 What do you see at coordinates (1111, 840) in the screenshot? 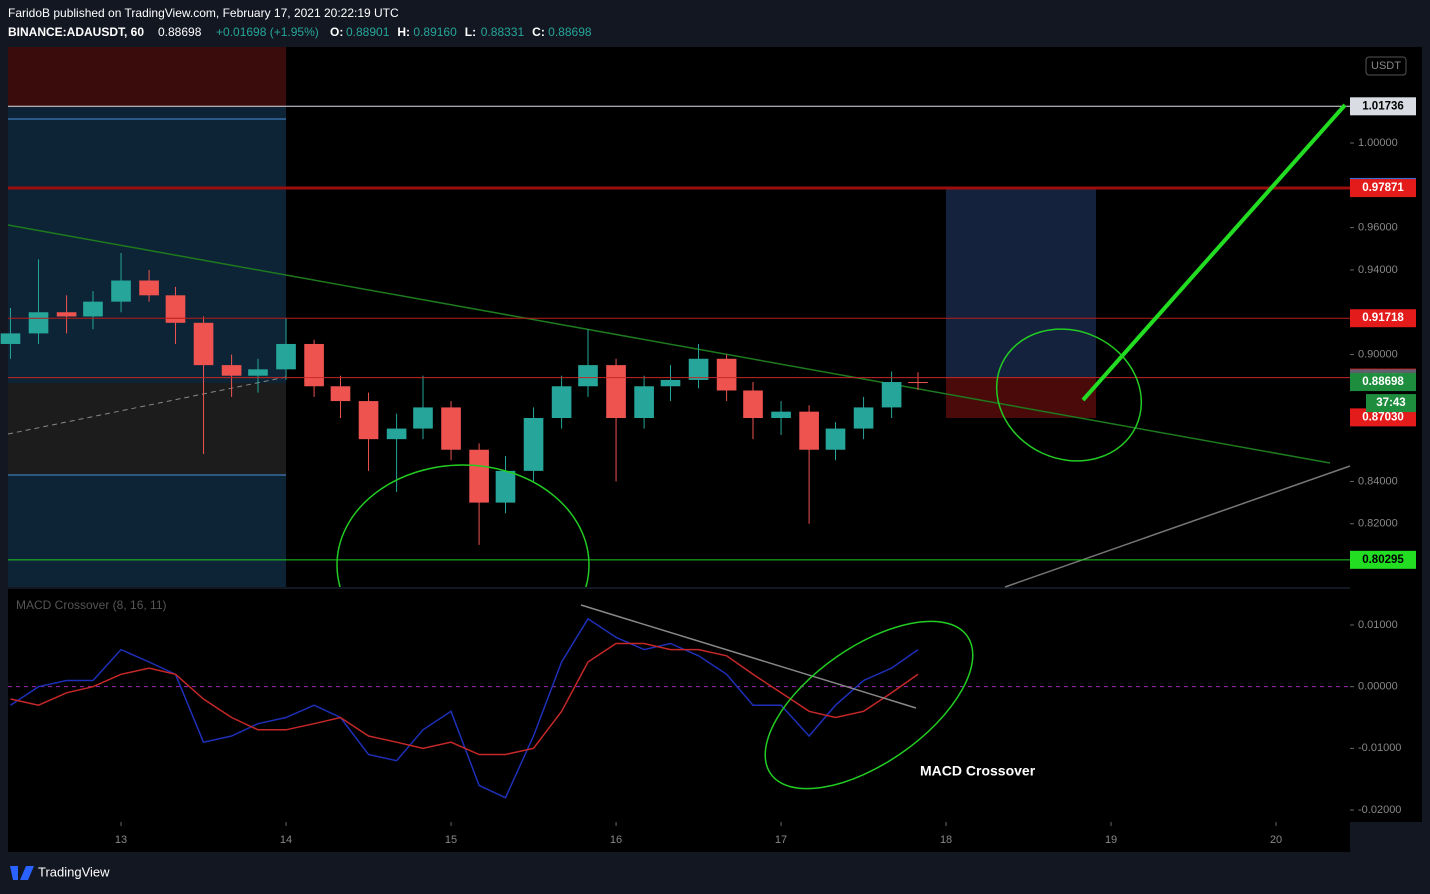
I see `x-tick-label: 19` at bounding box center [1111, 840].